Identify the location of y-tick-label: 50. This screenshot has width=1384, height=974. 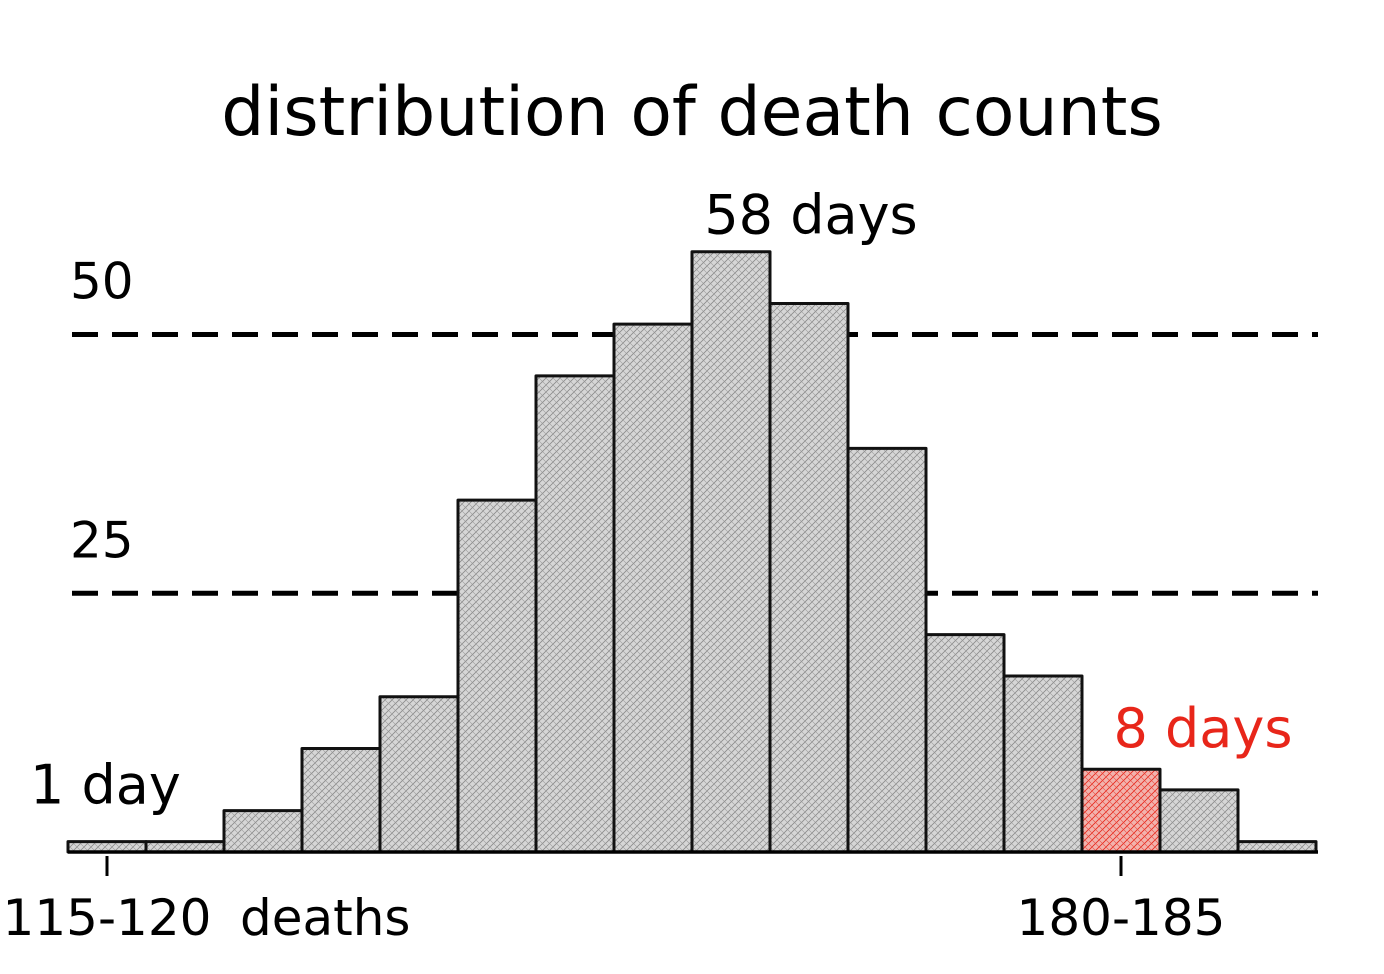
(102, 282).